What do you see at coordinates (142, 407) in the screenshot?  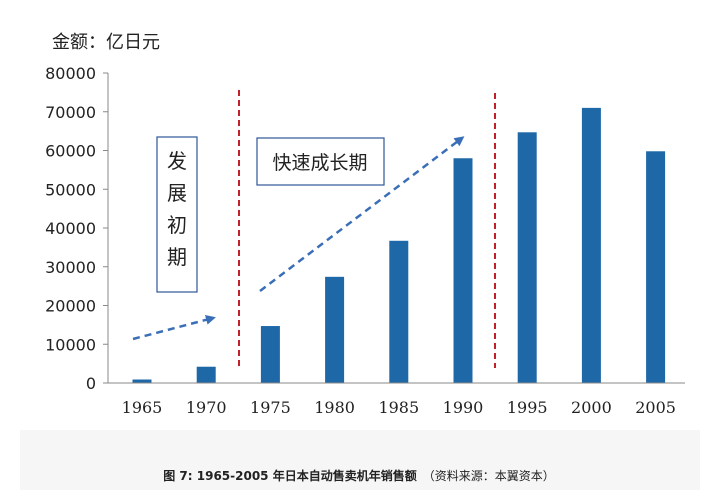 I see `x-tick-label: 1965` at bounding box center [142, 407].